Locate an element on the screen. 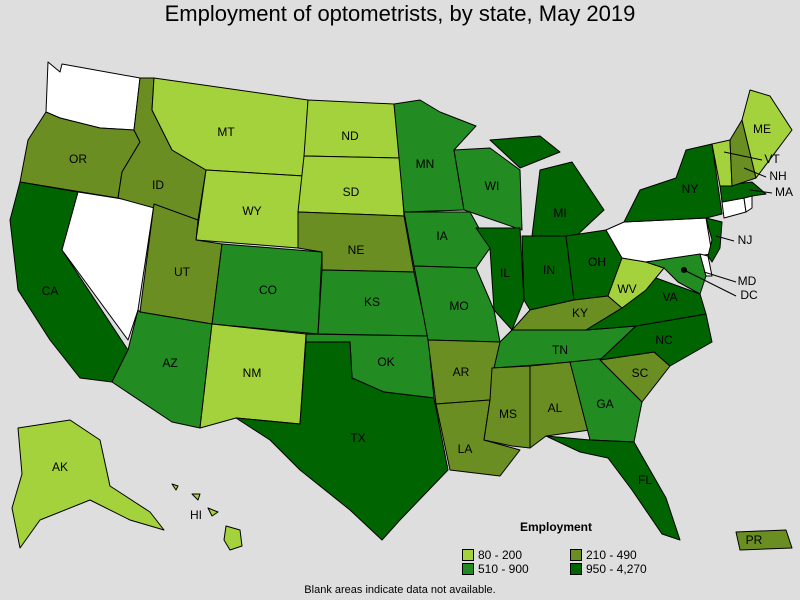 The height and width of the screenshot is (600, 800). state-nj is located at coordinates (714, 240).